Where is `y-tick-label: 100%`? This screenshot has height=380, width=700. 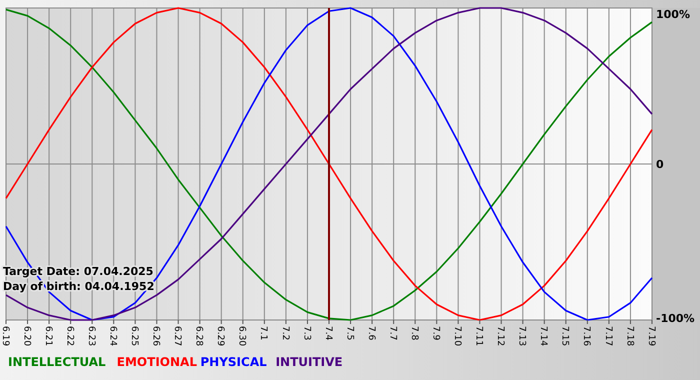
y-tick-label: 100% is located at coordinates (673, 14).